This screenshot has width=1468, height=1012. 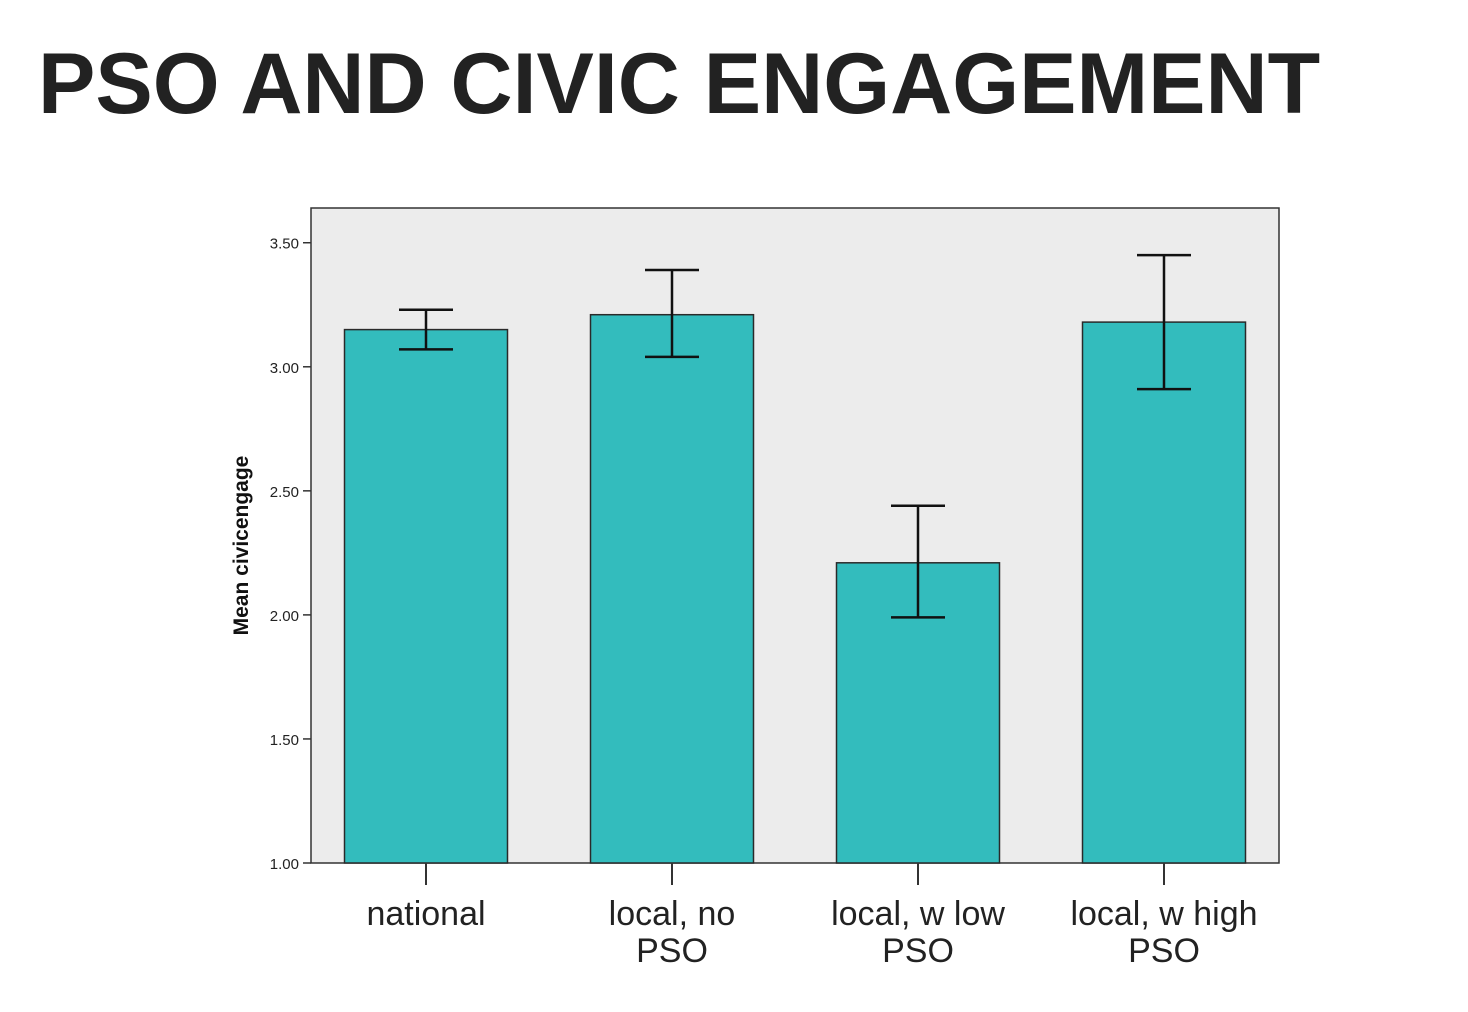 I want to click on y-tick-label: 1.00, so click(x=284, y=864).